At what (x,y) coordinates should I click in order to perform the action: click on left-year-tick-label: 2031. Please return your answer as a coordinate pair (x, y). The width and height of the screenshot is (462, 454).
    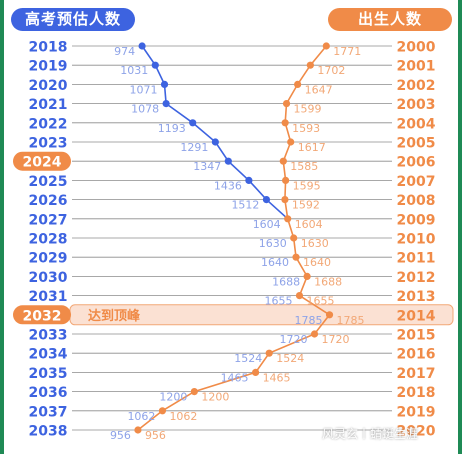
    Looking at the image, I should click on (48, 297).